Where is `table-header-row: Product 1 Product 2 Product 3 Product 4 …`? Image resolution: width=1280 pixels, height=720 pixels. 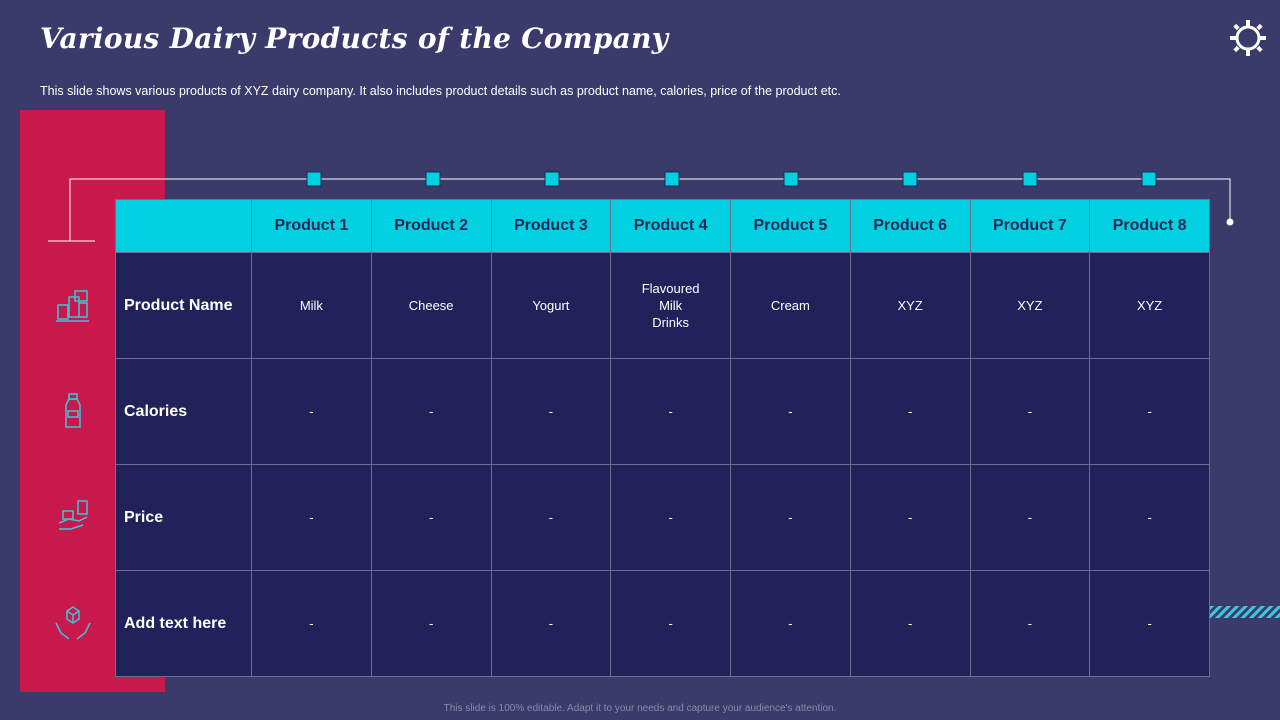
table-header-row: Product 1 Product 2 Product 3 Product 4 … is located at coordinates (662, 226).